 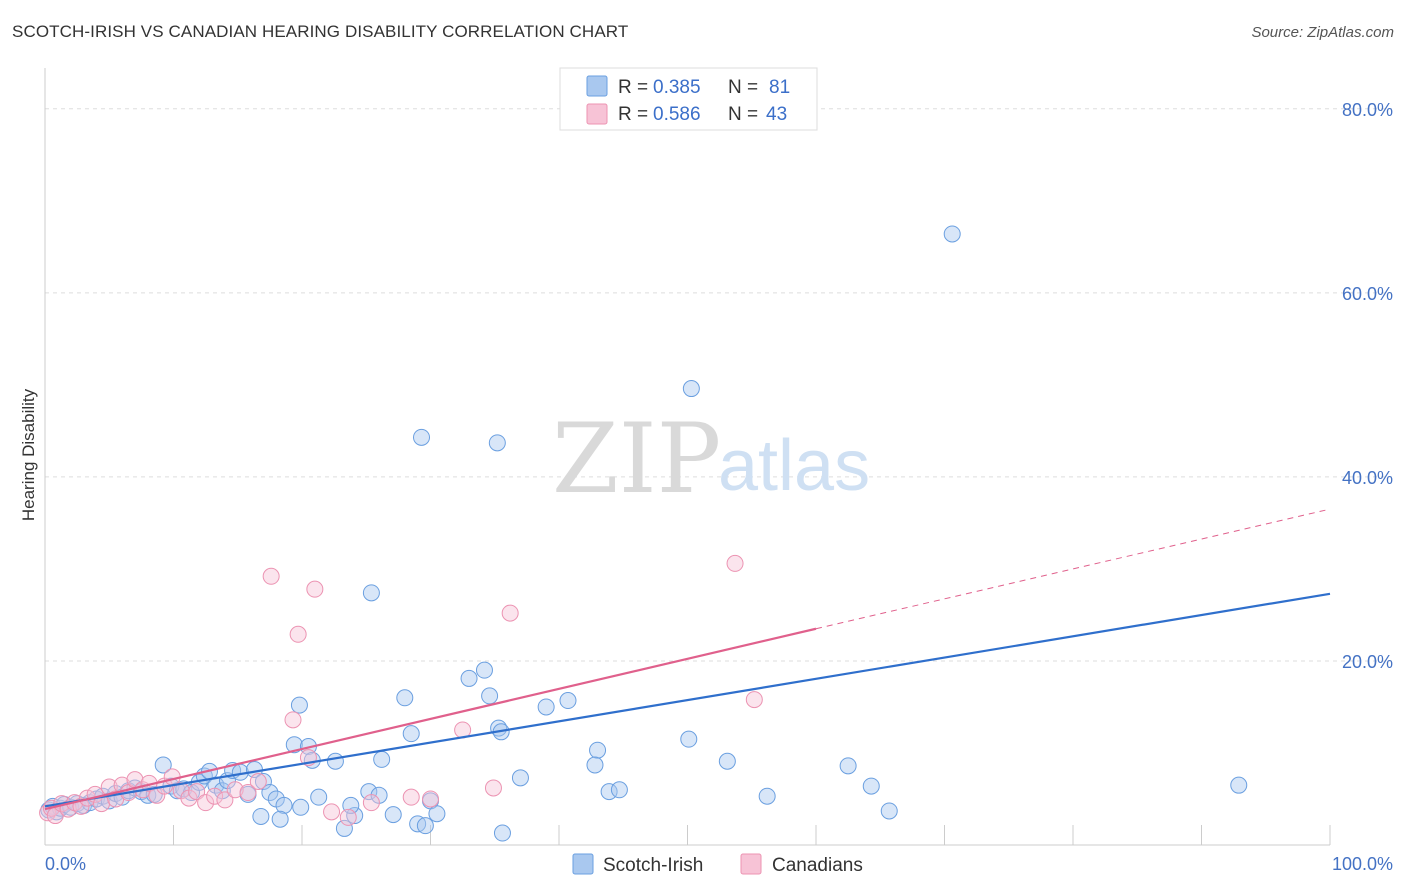 I want to click on bottom-legend: Scotch-Irish Canadians, so click(x=717, y=864).